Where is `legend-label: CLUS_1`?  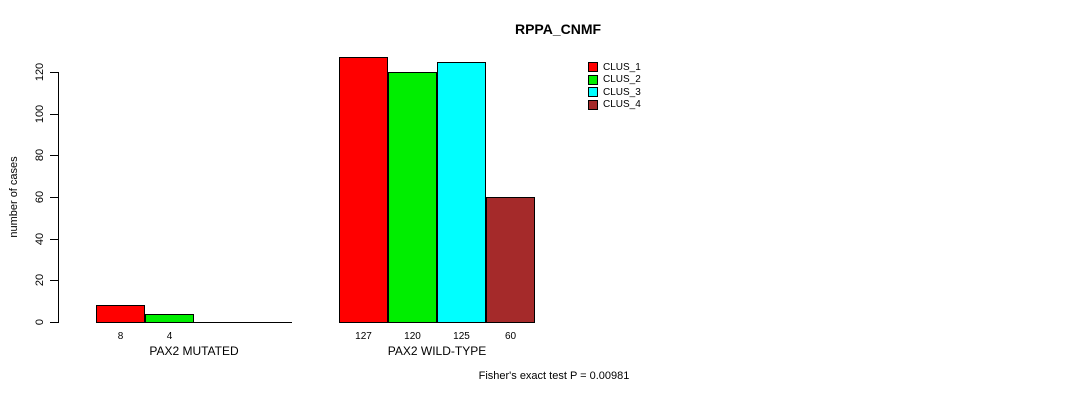
legend-label: CLUS_1 is located at coordinates (622, 67).